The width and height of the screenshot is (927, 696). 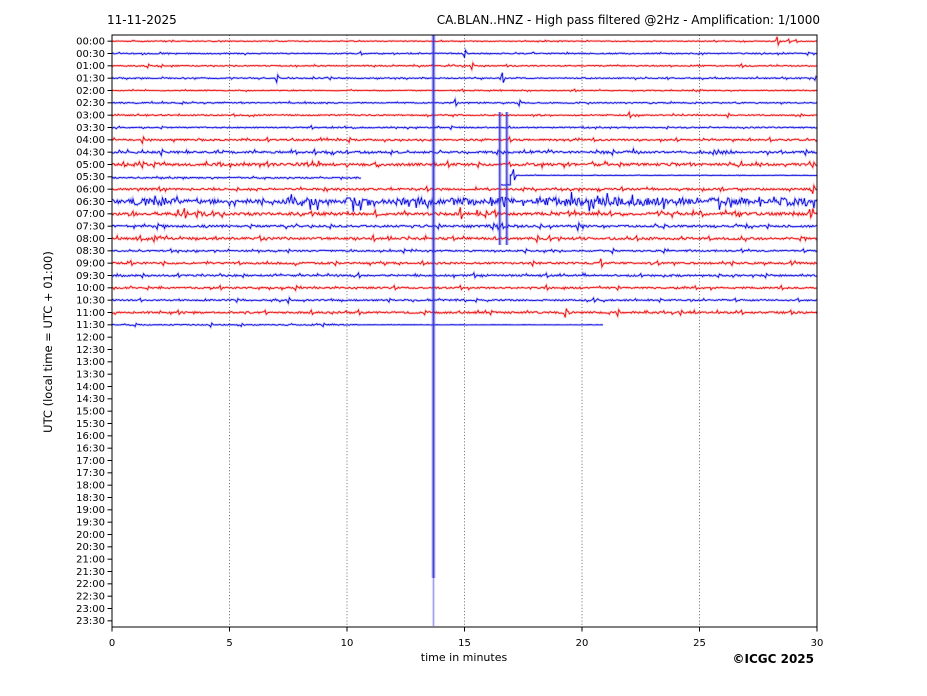 What do you see at coordinates (90, 128) in the screenshot?
I see `y-tick-label: 03:30` at bounding box center [90, 128].